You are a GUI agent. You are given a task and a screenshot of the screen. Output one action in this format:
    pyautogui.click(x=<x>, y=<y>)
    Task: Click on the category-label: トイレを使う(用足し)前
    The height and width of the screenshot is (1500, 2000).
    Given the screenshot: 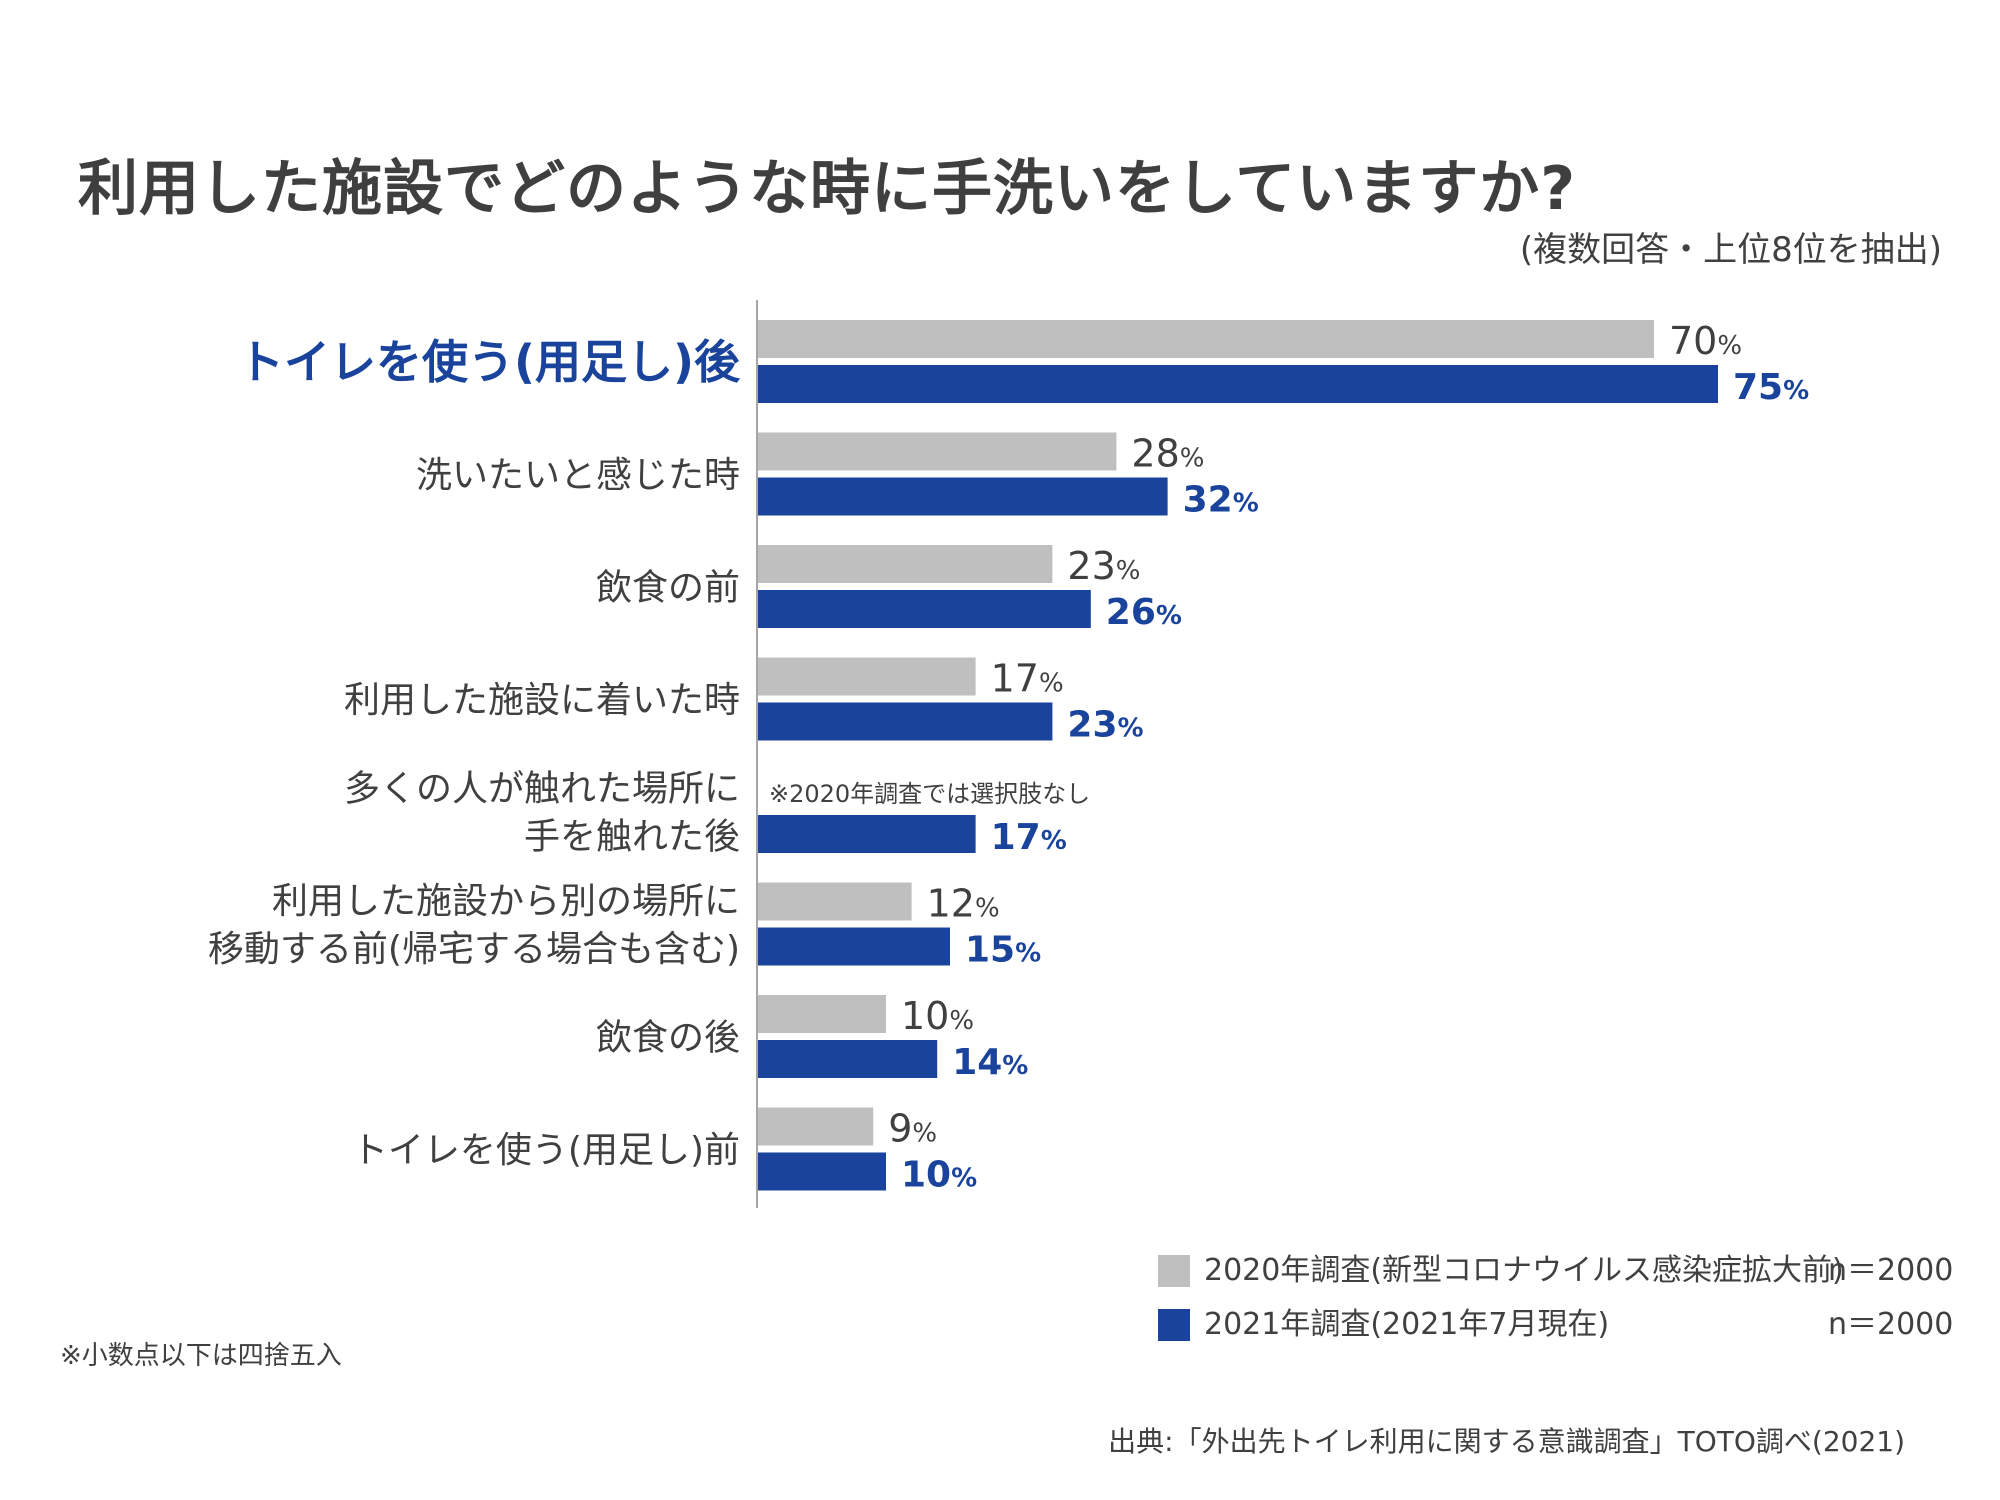 What is the action you would take?
    pyautogui.click(x=546, y=1150)
    